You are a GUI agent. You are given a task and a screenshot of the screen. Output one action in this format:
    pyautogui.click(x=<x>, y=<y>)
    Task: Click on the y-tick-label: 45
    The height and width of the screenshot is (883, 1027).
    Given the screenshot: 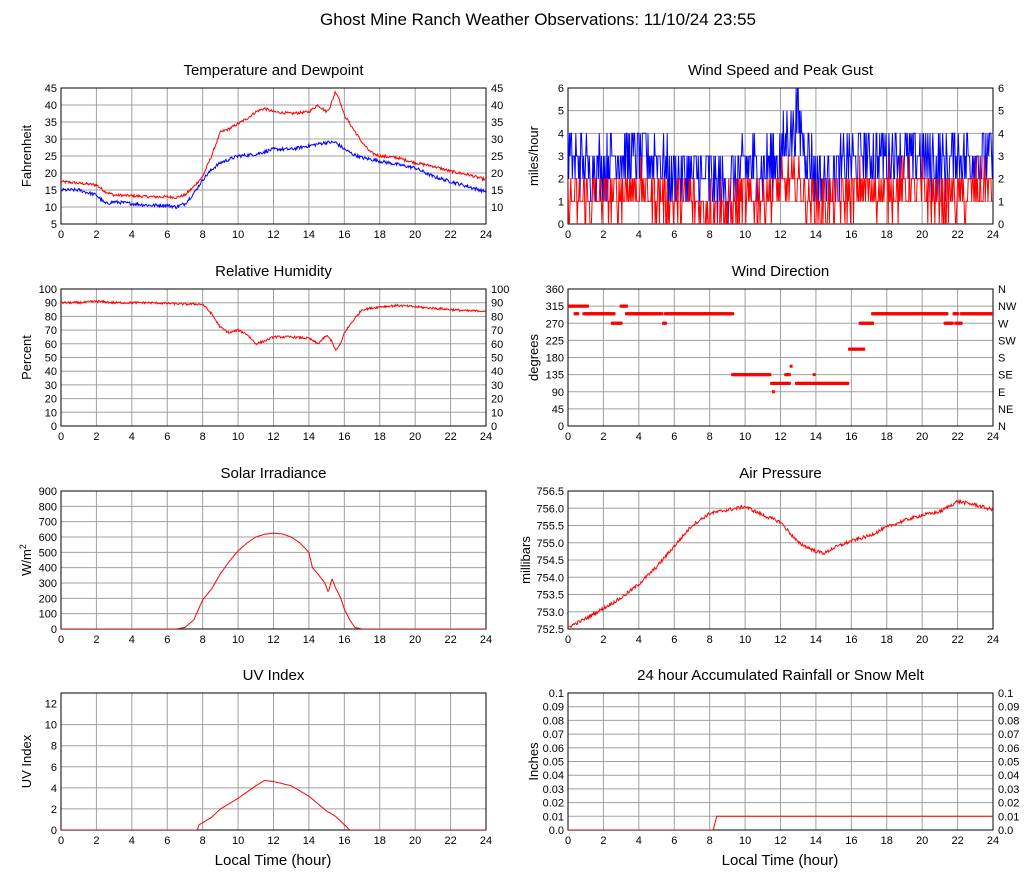 What is the action you would take?
    pyautogui.click(x=51, y=89)
    